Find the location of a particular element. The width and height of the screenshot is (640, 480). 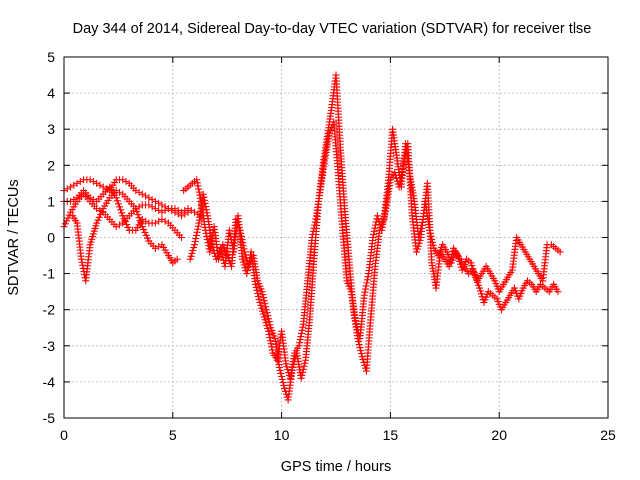

x-tick-label: 10 is located at coordinates (282, 435).